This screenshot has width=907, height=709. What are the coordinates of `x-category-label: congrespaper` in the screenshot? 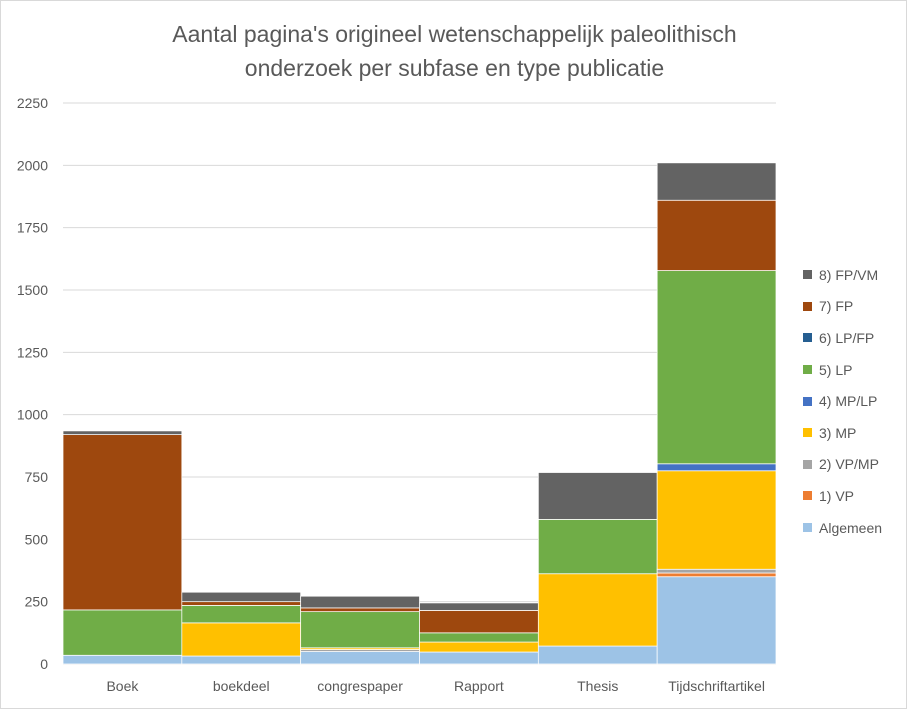 It's located at (360, 686).